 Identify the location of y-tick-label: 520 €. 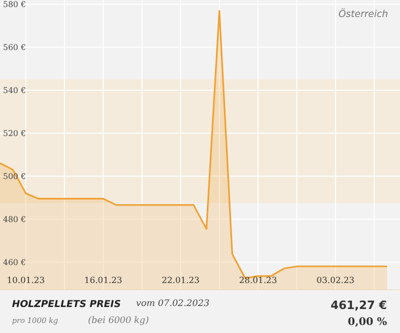
(14, 133).